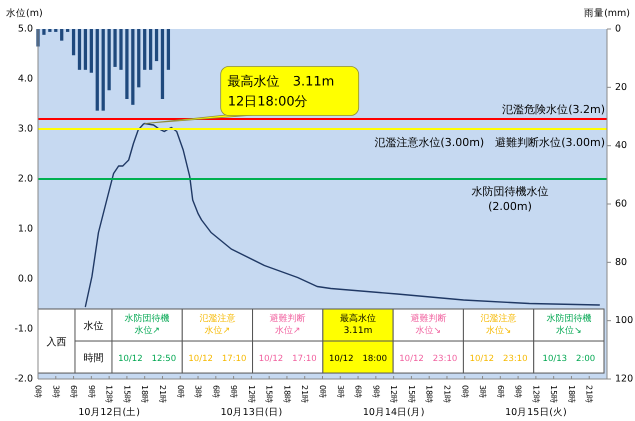 The height and width of the screenshot is (421, 635). What do you see at coordinates (25, 229) in the screenshot?
I see `y-tick-label: 1.0` at bounding box center [25, 229].